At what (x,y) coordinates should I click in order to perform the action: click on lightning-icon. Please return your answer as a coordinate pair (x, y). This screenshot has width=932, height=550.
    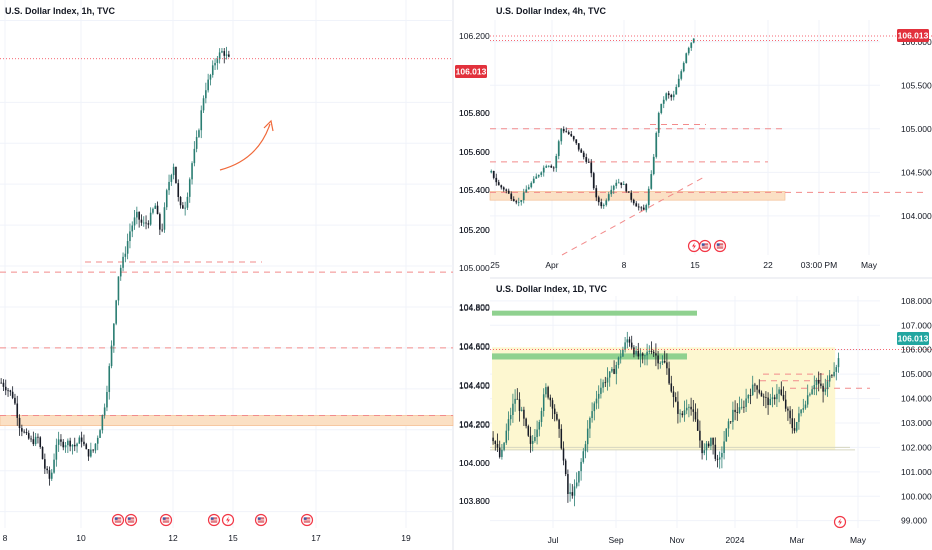
    Looking at the image, I should click on (694, 246).